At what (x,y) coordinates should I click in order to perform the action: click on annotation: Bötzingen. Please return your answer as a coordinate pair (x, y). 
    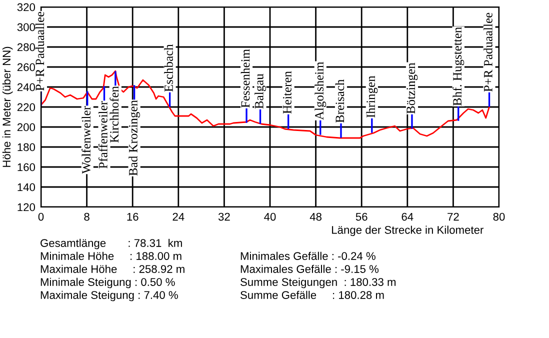
    Looking at the image, I should click on (412, 88).